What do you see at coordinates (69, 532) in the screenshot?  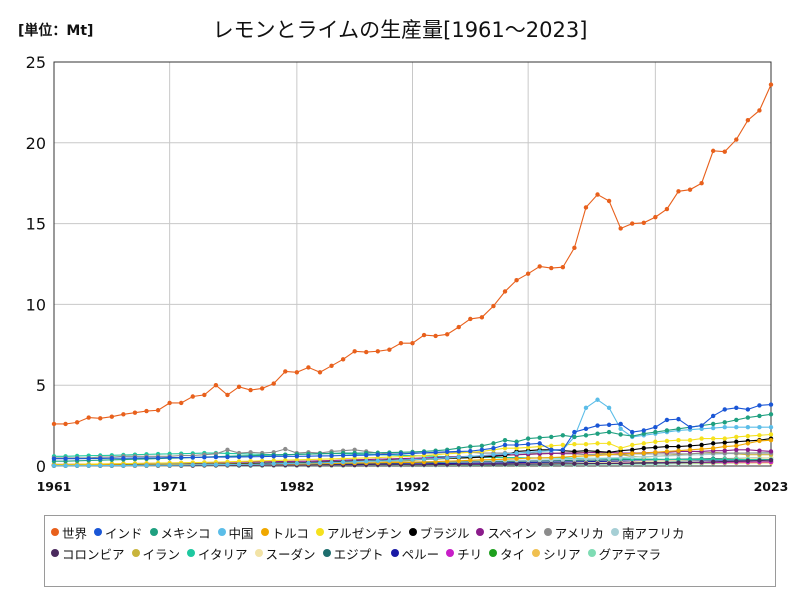 I see `legend-item: 世界` at bounding box center [69, 532].